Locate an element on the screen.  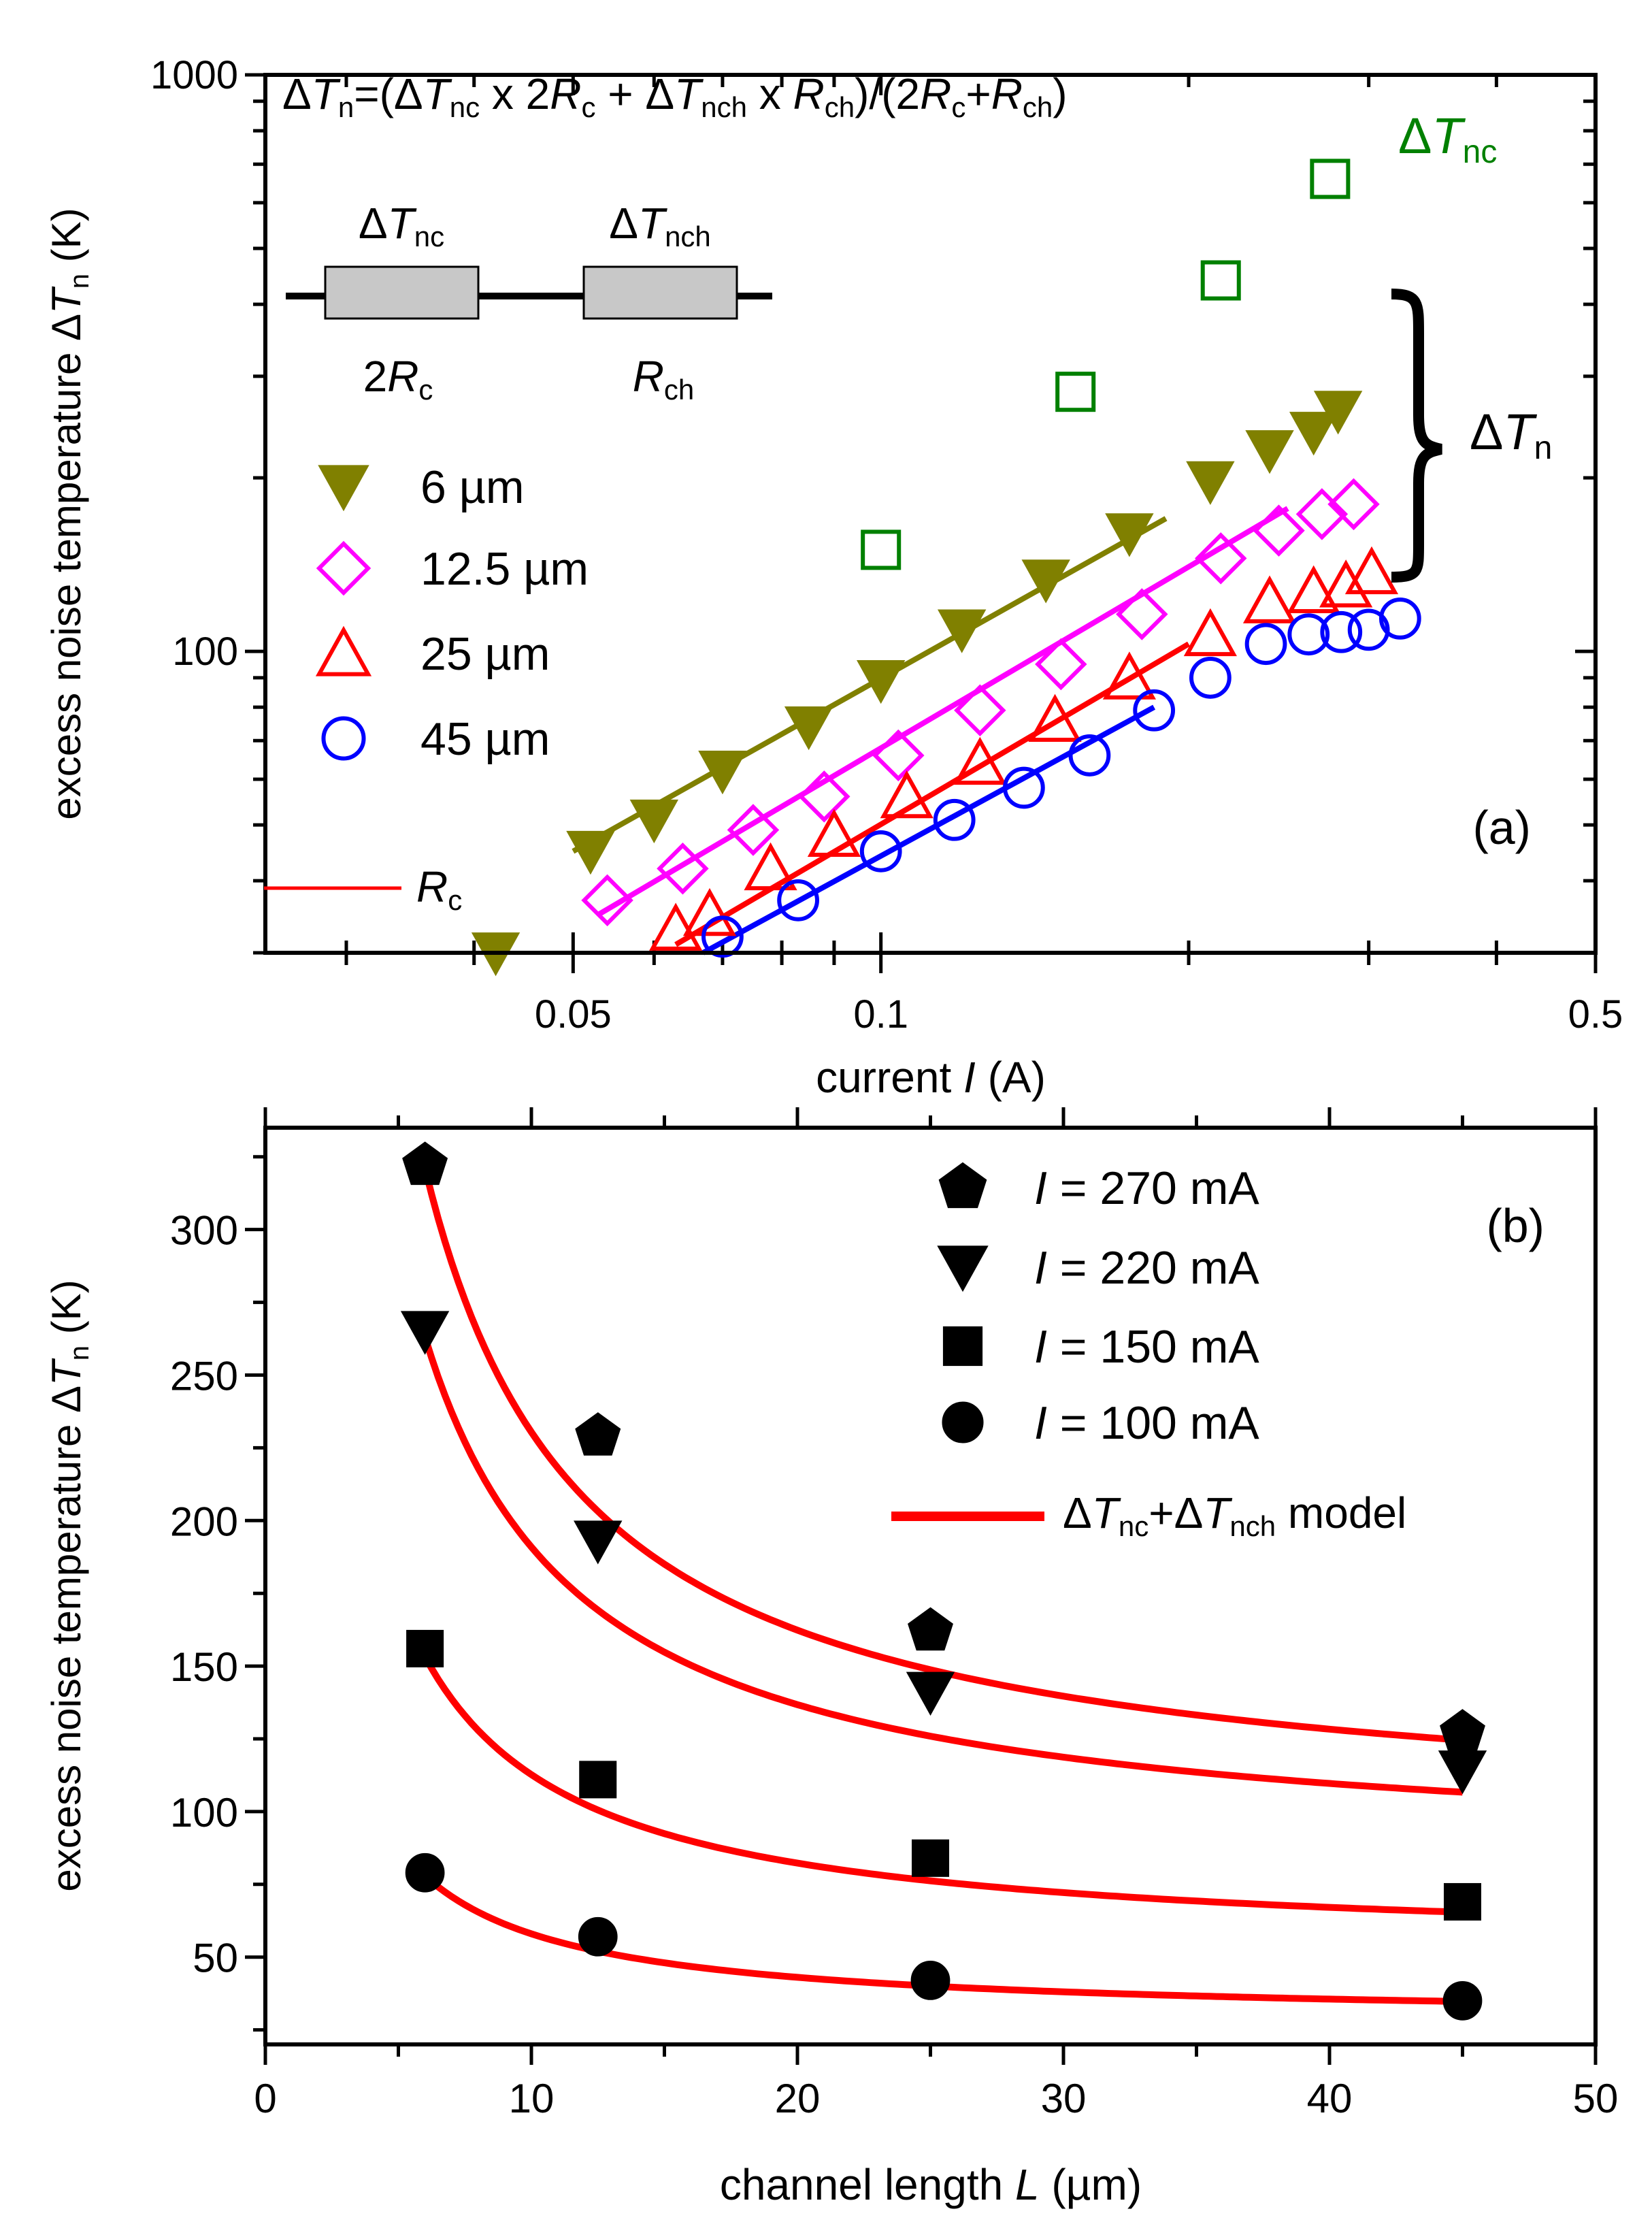
rc-legend: Rc is located at coordinates (363, 889).